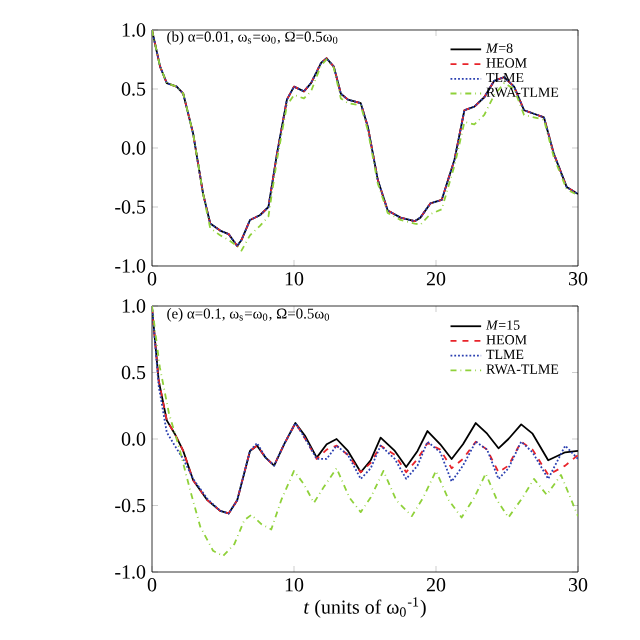 The height and width of the screenshot is (640, 640). Describe the element at coordinates (365, 607) in the screenshot. I see `x-axis-title: t (units of ω$_{0}$$^{-1}$)` at that location.